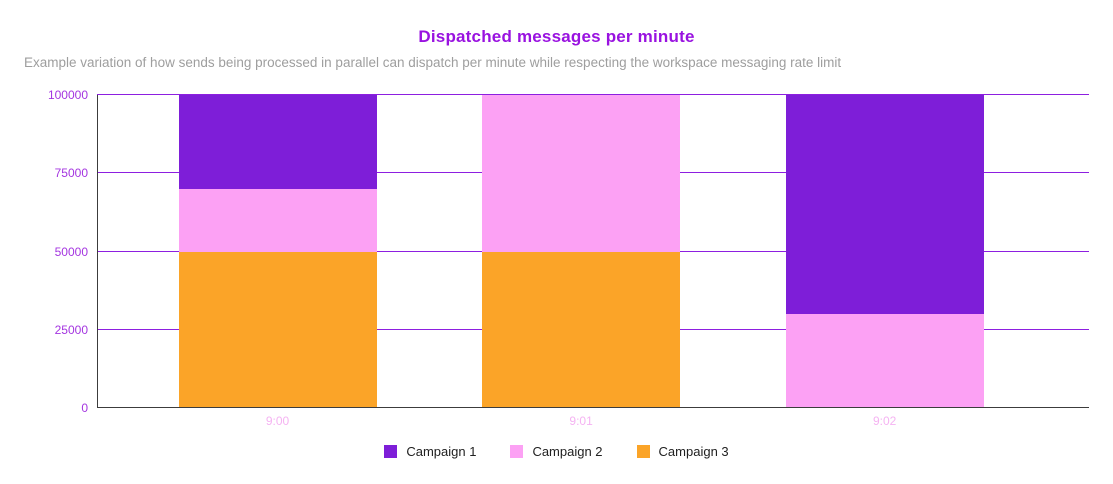 This screenshot has width=1113, height=484. What do you see at coordinates (97, 251) in the screenshot?
I see `y-axis-line` at bounding box center [97, 251].